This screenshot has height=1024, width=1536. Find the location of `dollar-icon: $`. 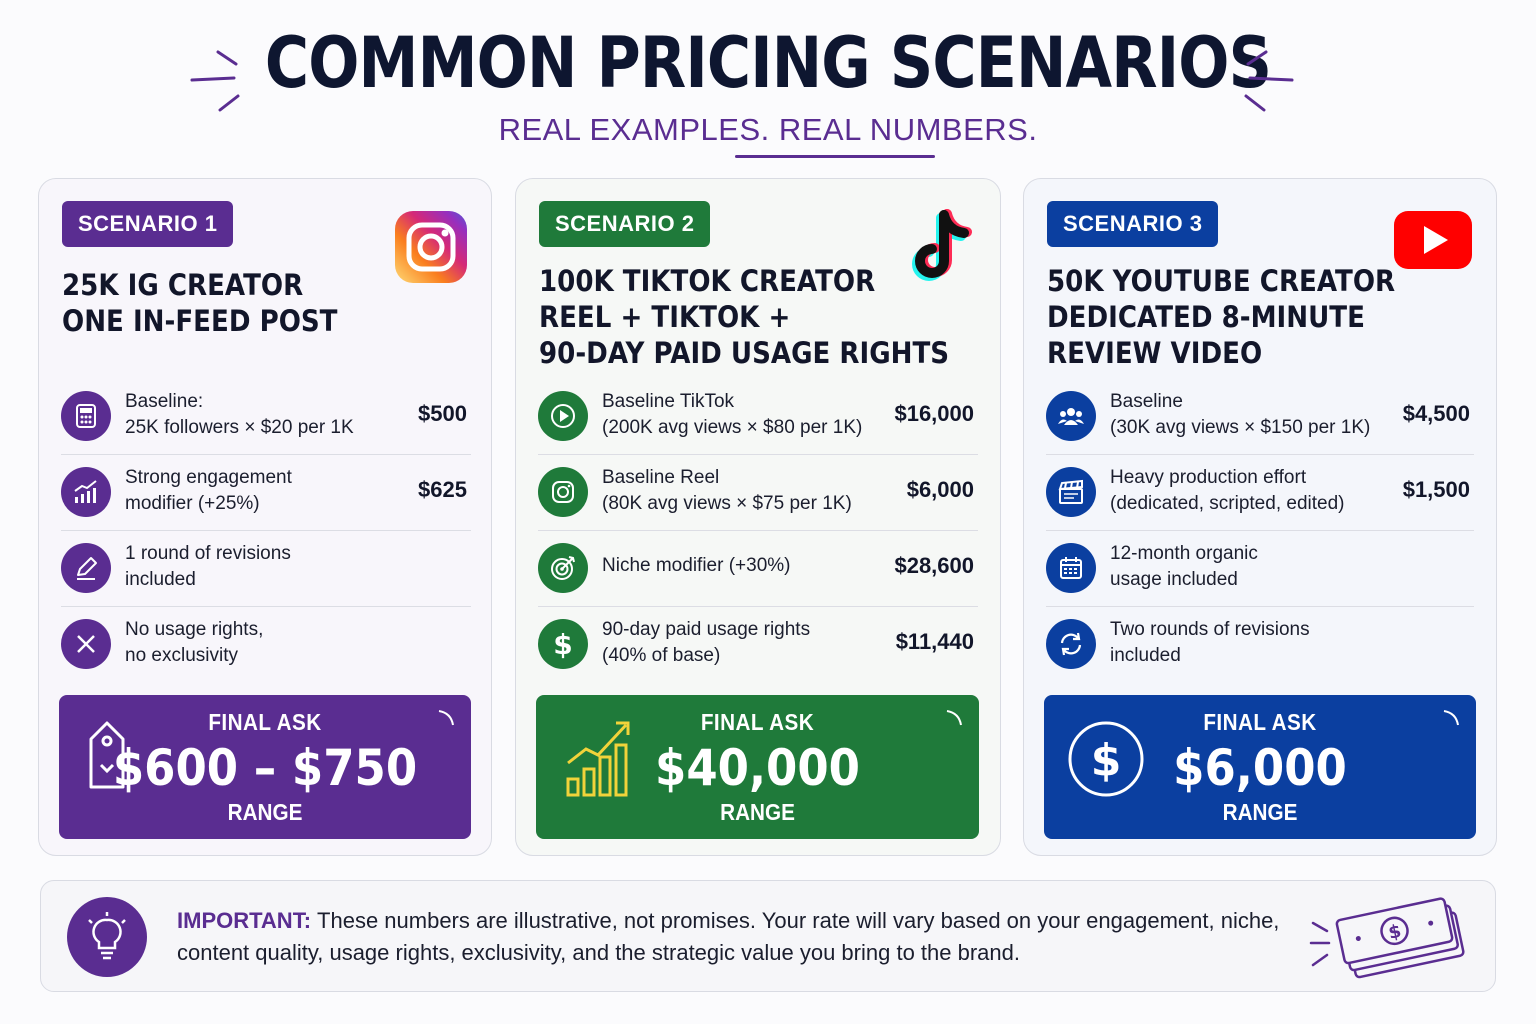

dollar-icon: $ is located at coordinates (563, 644).